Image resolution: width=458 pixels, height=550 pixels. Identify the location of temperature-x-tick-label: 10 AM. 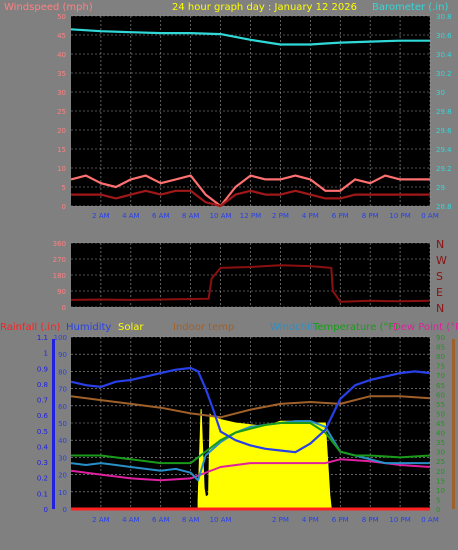
(221, 520).